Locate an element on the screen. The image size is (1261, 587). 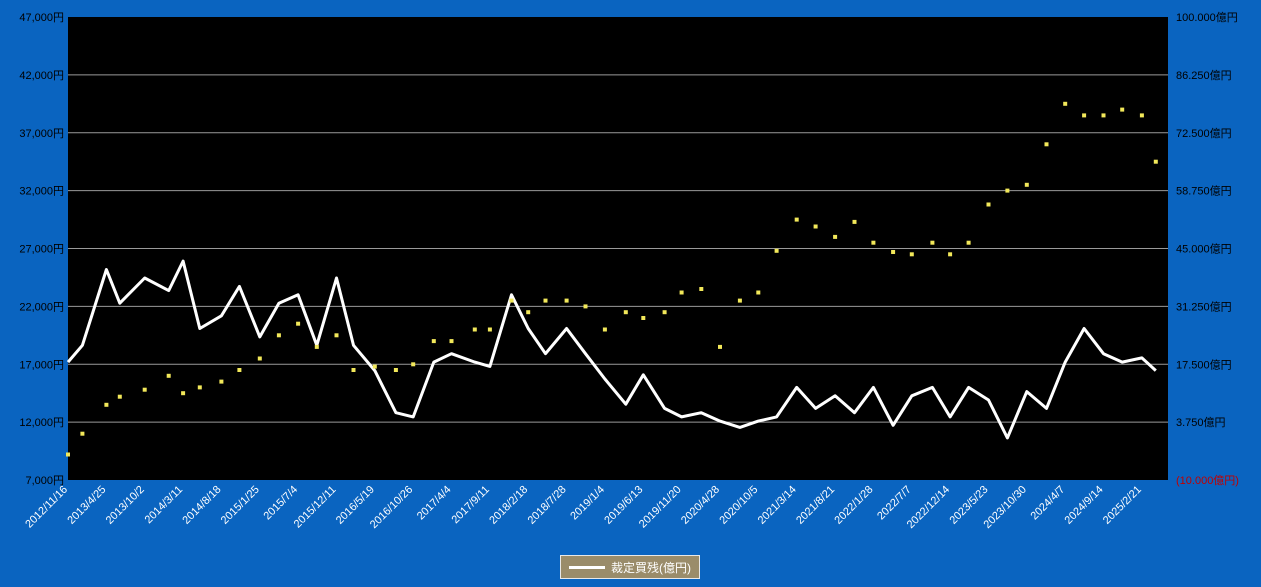
x-tick-label: 2019/1/4 is located at coordinates (587, 503).